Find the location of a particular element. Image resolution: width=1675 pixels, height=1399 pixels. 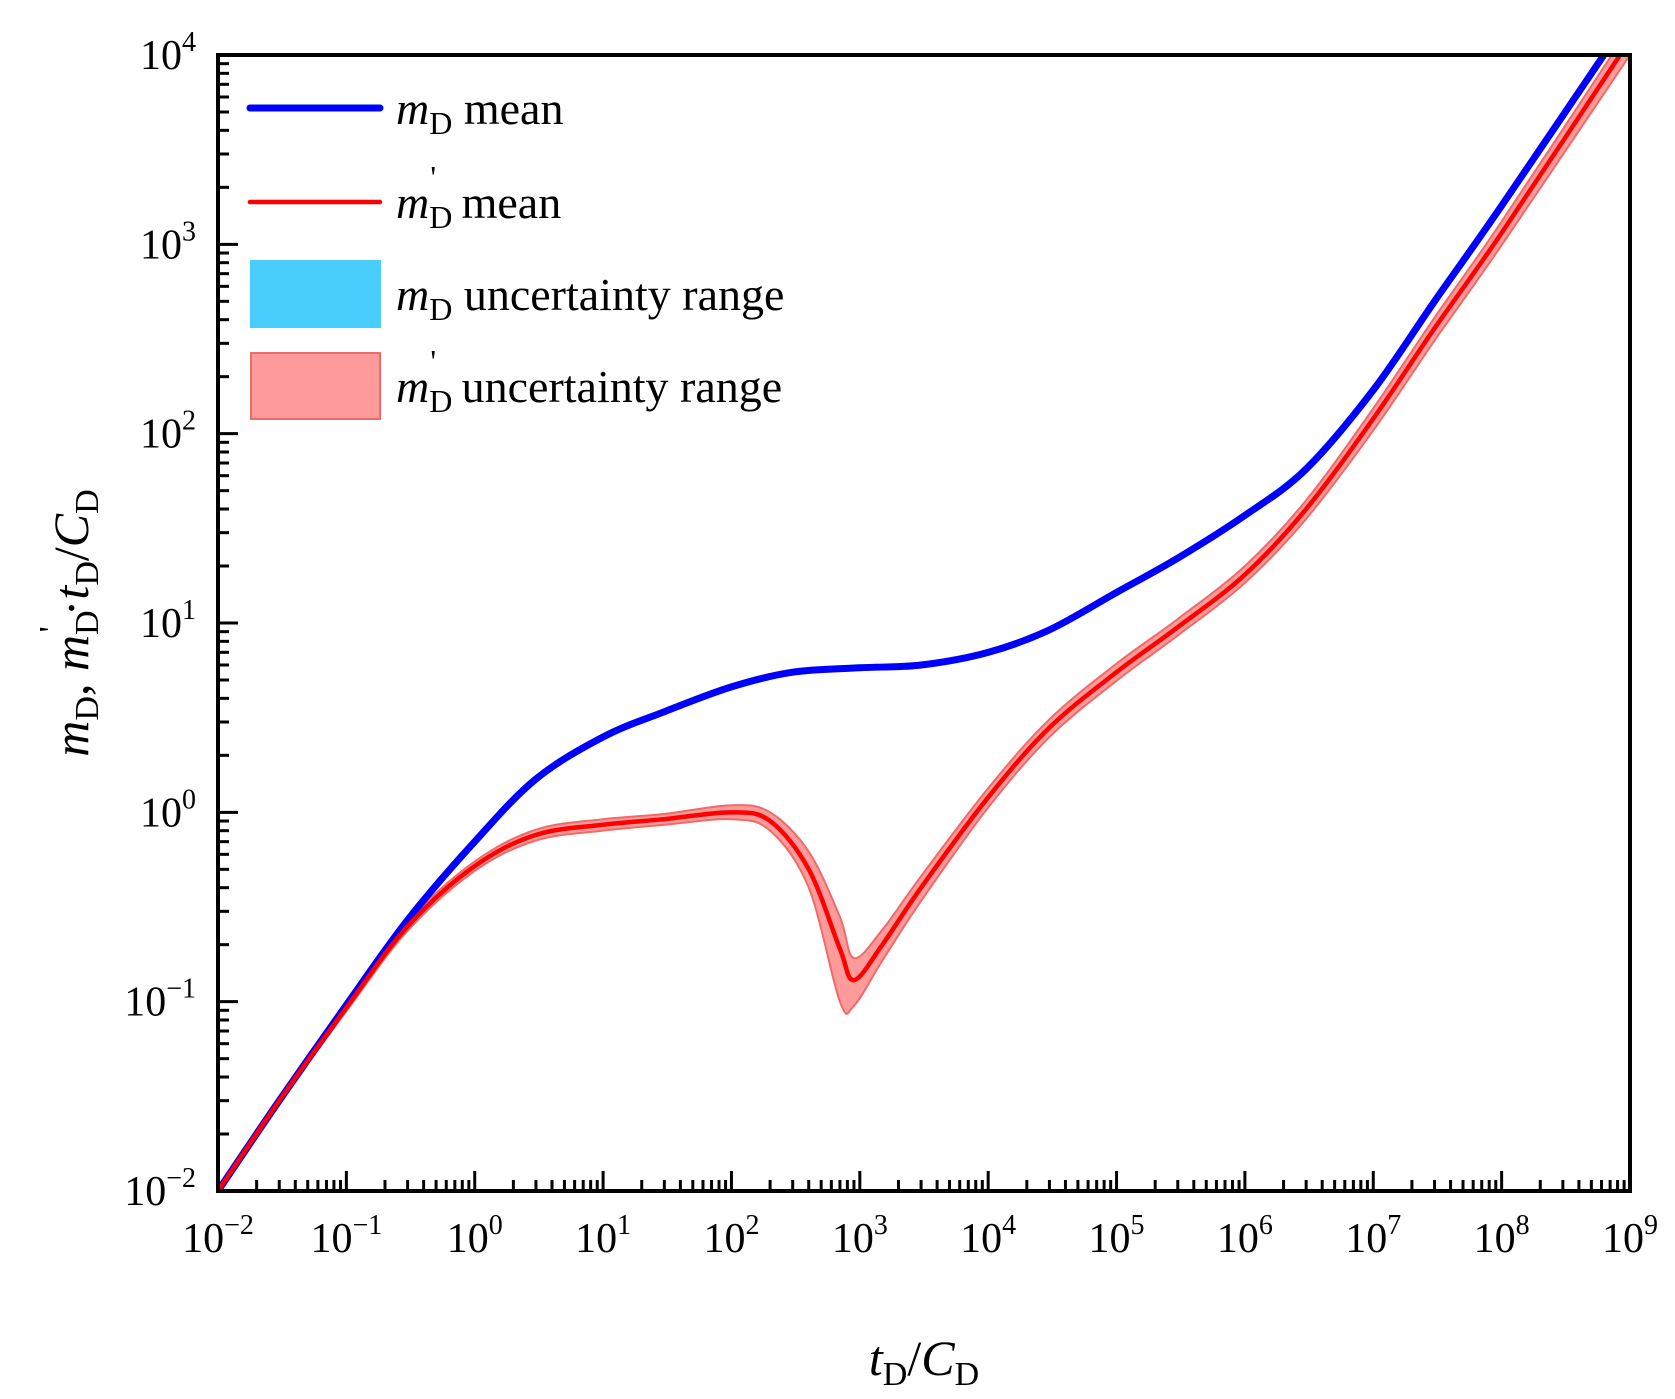

legend-label: mD' mean is located at coordinates (478, 197).